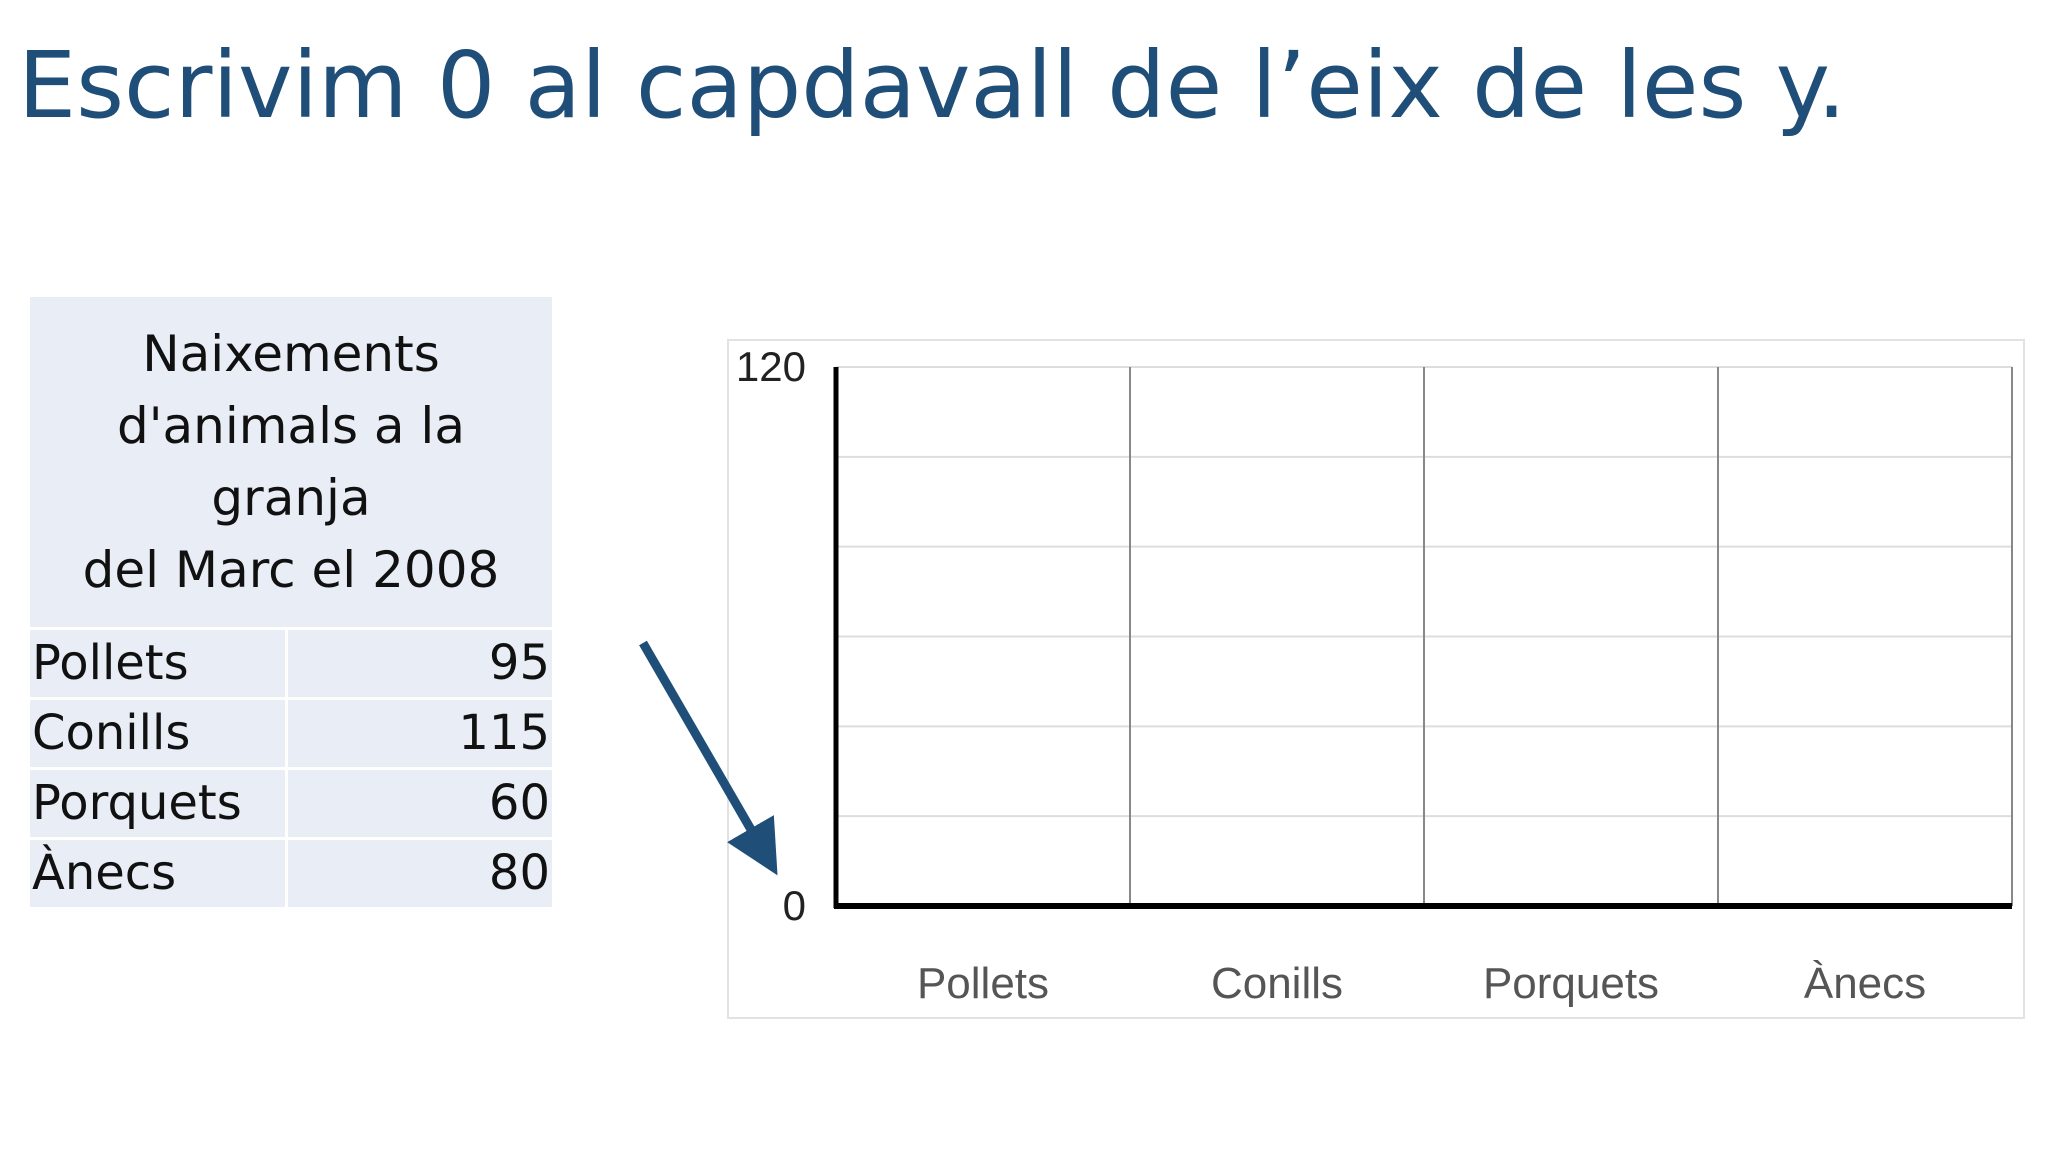 The height and width of the screenshot is (1152, 2048). What do you see at coordinates (708, 758) in the screenshot?
I see `annotation-arrow` at bounding box center [708, 758].